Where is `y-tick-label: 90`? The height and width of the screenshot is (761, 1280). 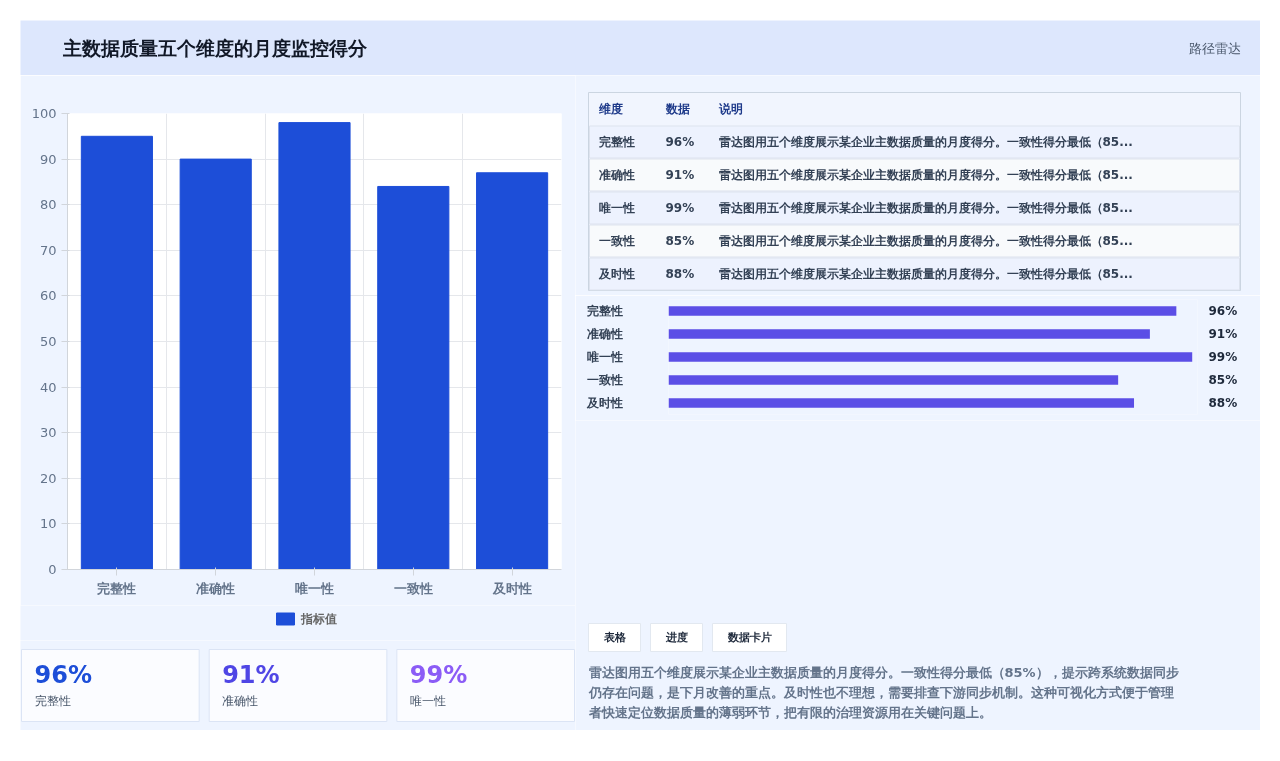
y-tick-label: 90 is located at coordinates (48, 159).